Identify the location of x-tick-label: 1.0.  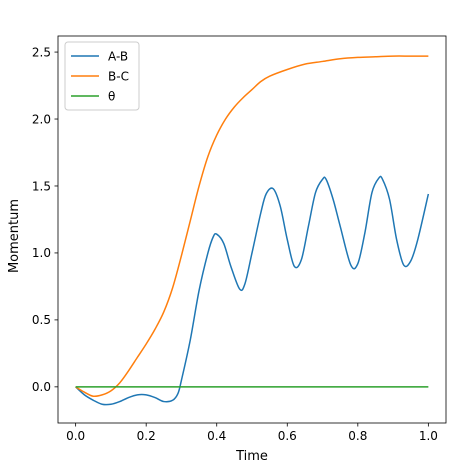
(428, 436).